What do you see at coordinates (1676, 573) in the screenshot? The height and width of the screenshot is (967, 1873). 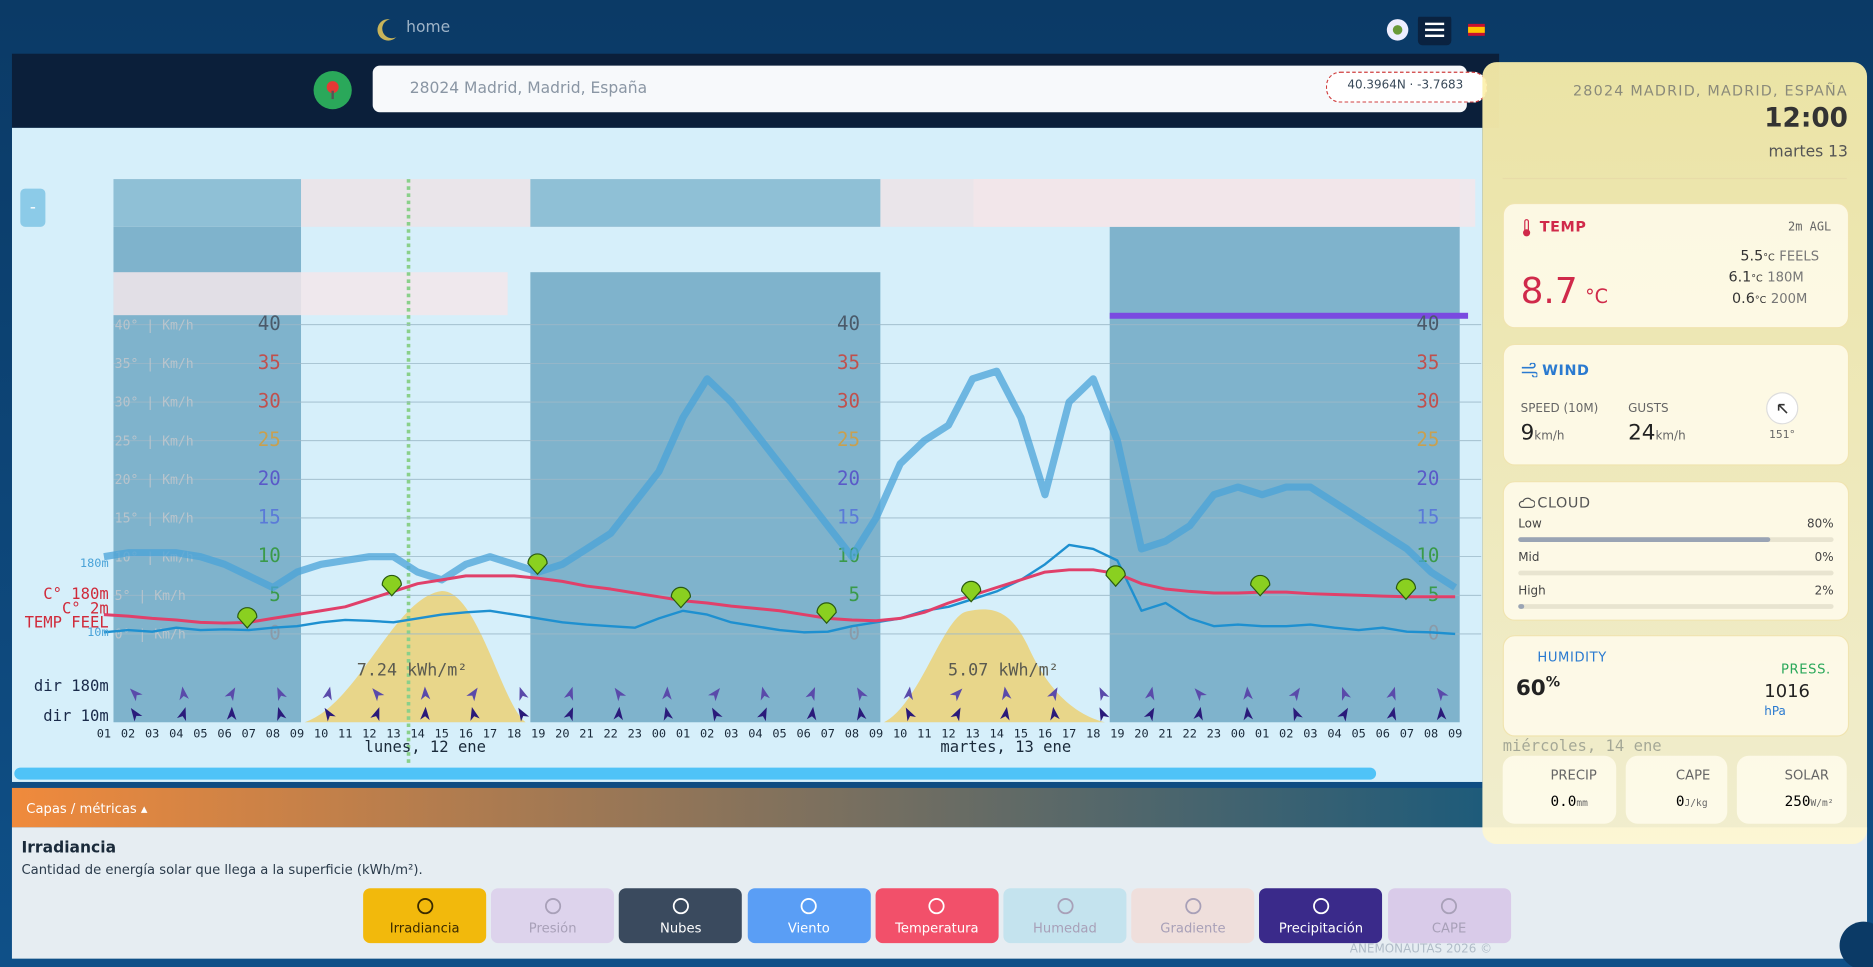 I see `cloud-track` at bounding box center [1676, 573].